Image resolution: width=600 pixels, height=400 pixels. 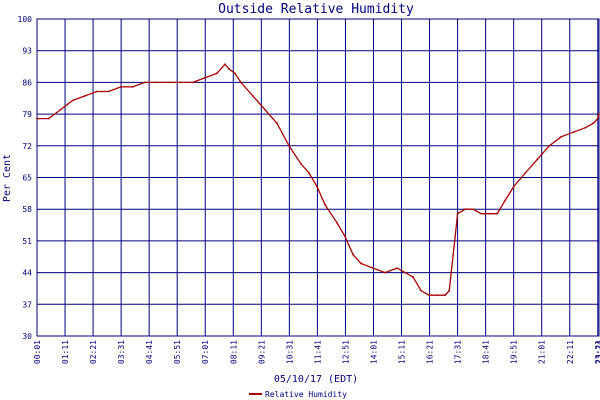 What do you see at coordinates (345, 352) in the screenshot?
I see `x-tick-label: 12:51` at bounding box center [345, 352].